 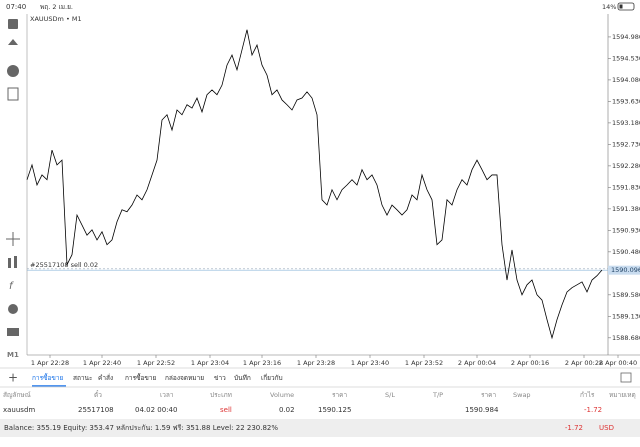 I want to click on icon-chat, so click(x=13, y=71).